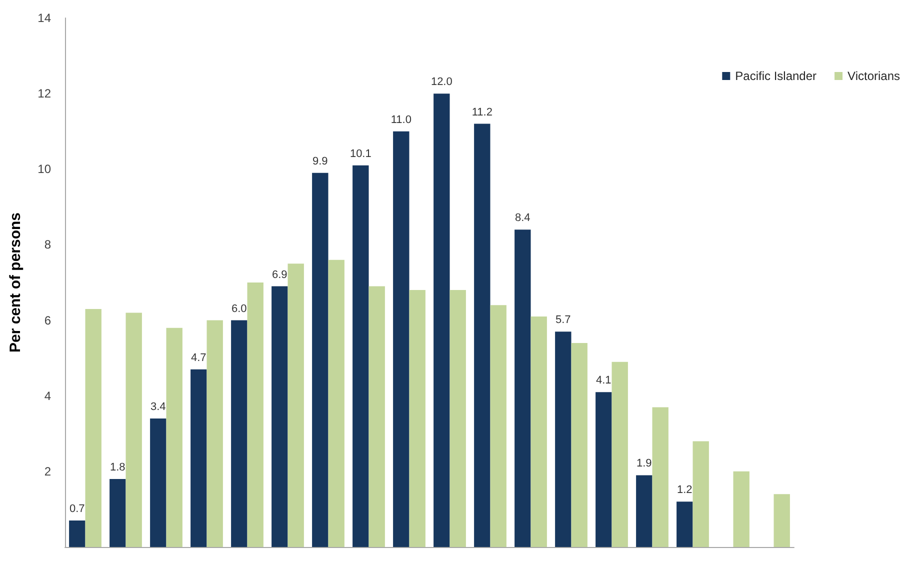 The height and width of the screenshot is (565, 915). I want to click on data-label: 6.0, so click(239, 308).